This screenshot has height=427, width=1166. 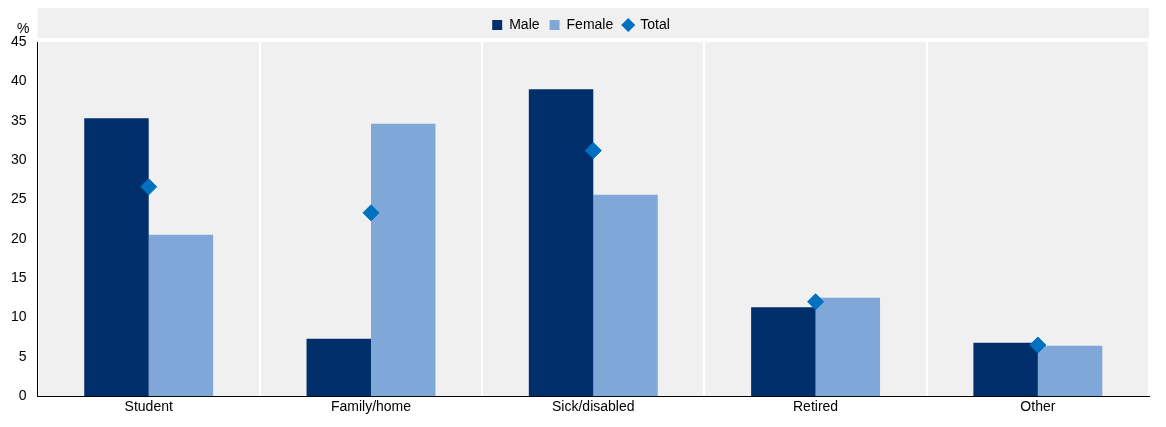 What do you see at coordinates (22, 355) in the screenshot?
I see `y-tick-label: 5` at bounding box center [22, 355].